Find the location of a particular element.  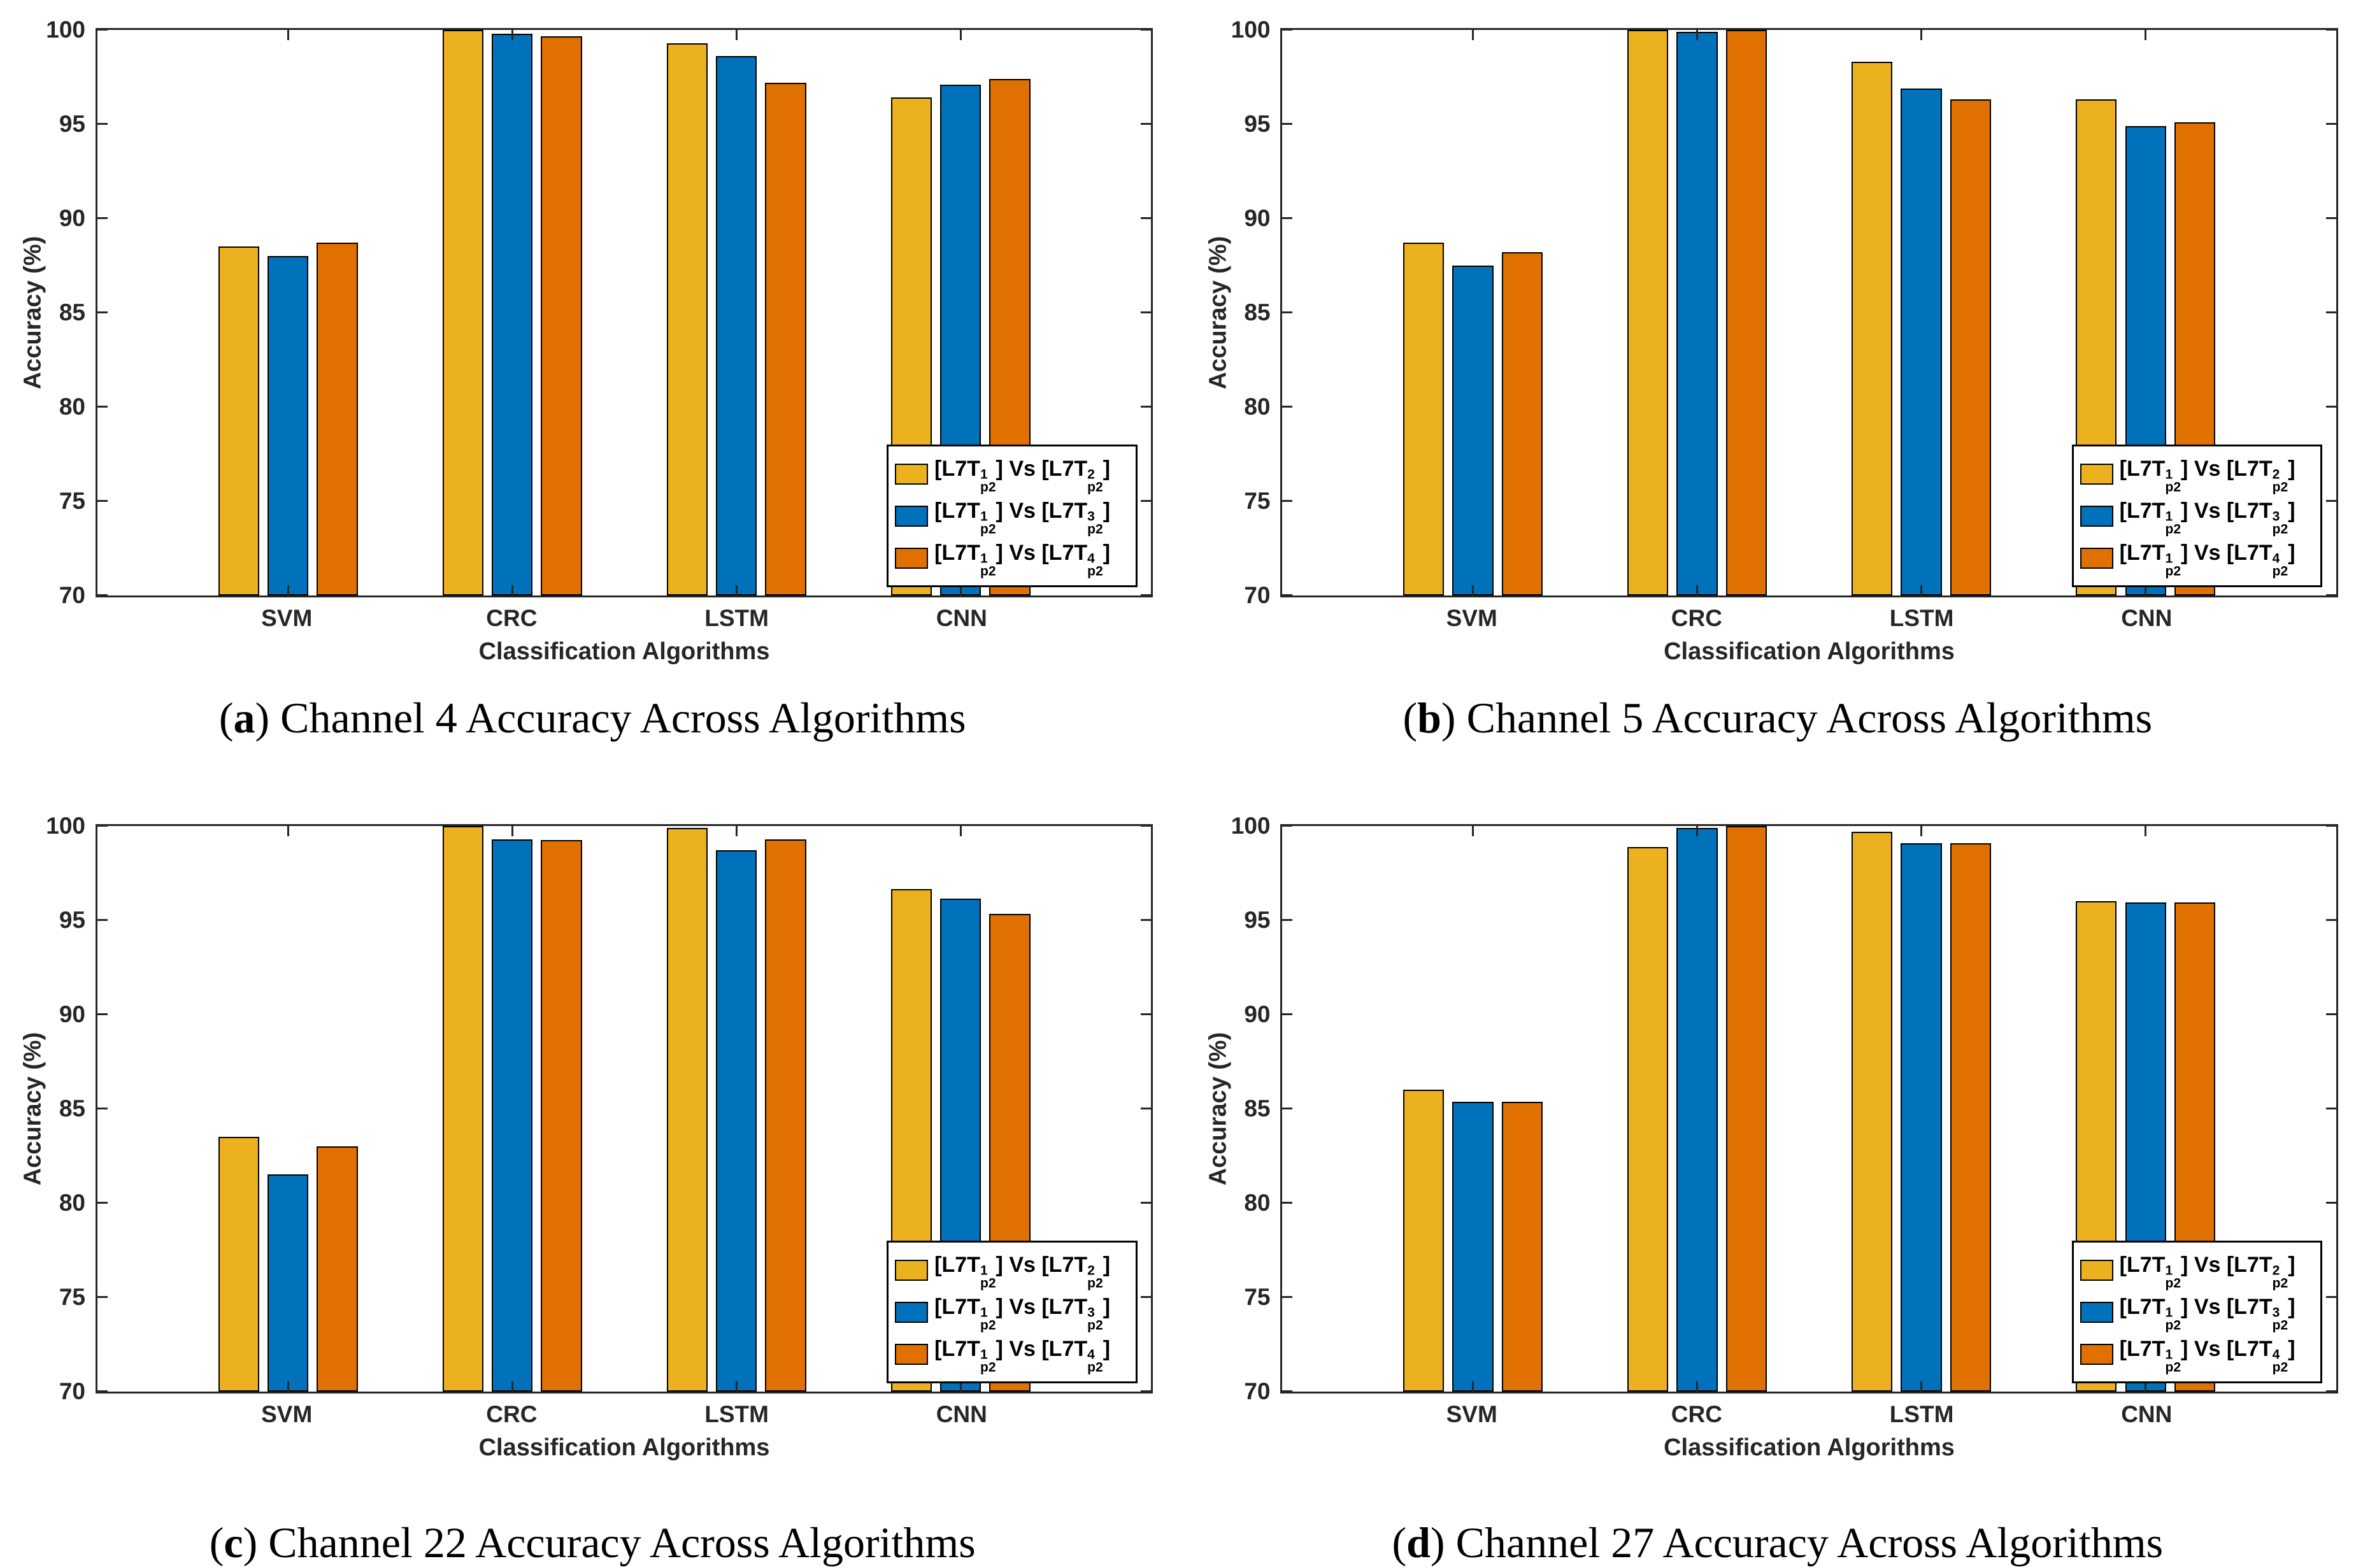

caption-letter: d is located at coordinates (1418, 1542).